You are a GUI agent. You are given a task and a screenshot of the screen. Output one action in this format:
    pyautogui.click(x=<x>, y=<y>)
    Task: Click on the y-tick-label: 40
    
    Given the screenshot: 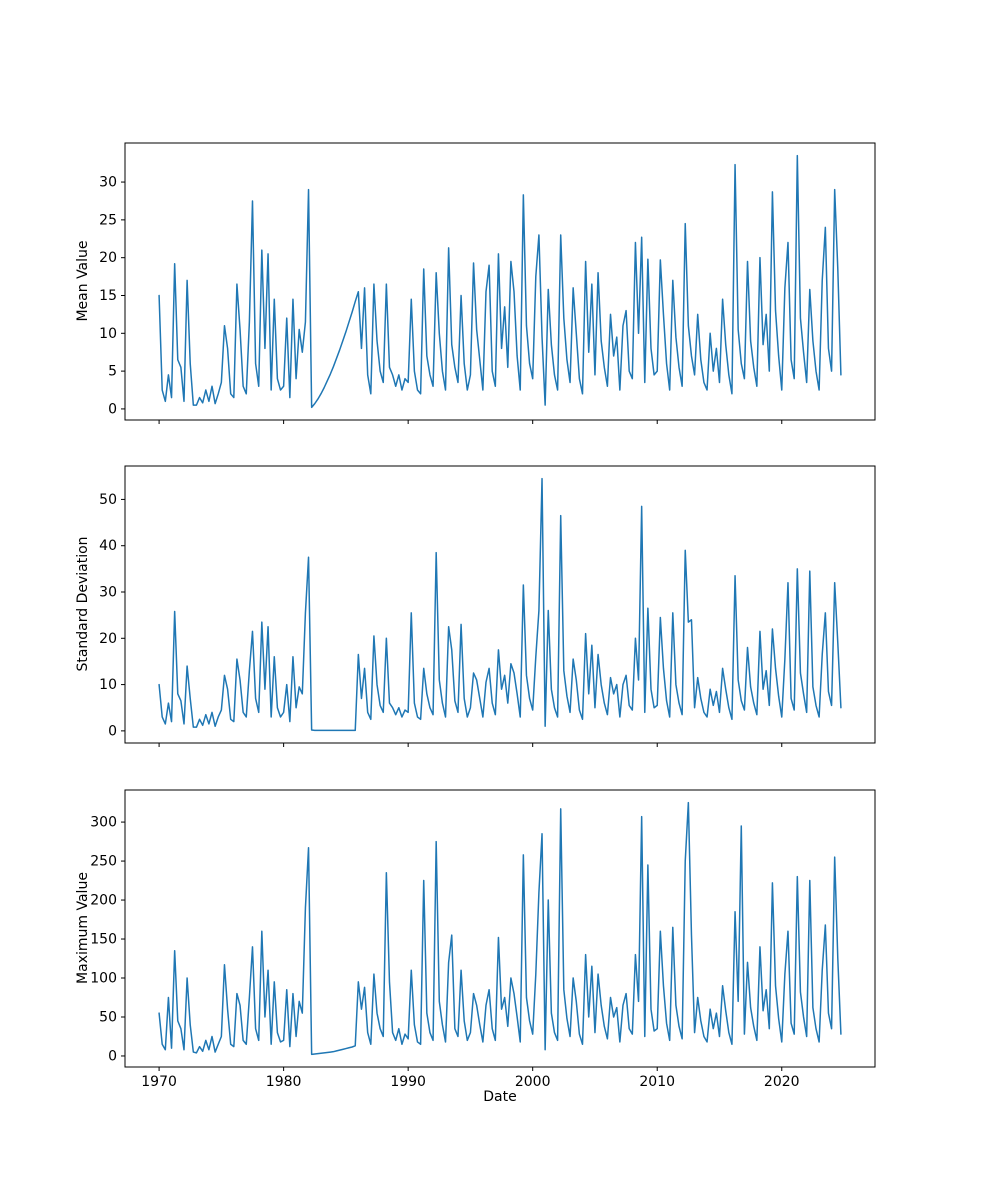 What is the action you would take?
    pyautogui.click(x=108, y=546)
    